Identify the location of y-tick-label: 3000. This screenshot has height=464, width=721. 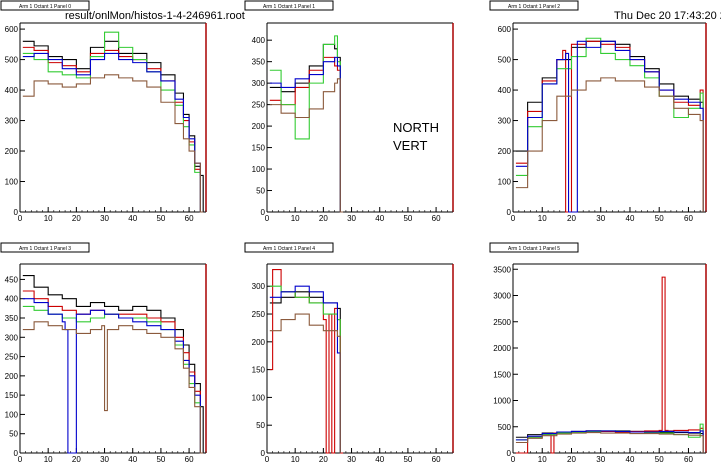
(502, 296).